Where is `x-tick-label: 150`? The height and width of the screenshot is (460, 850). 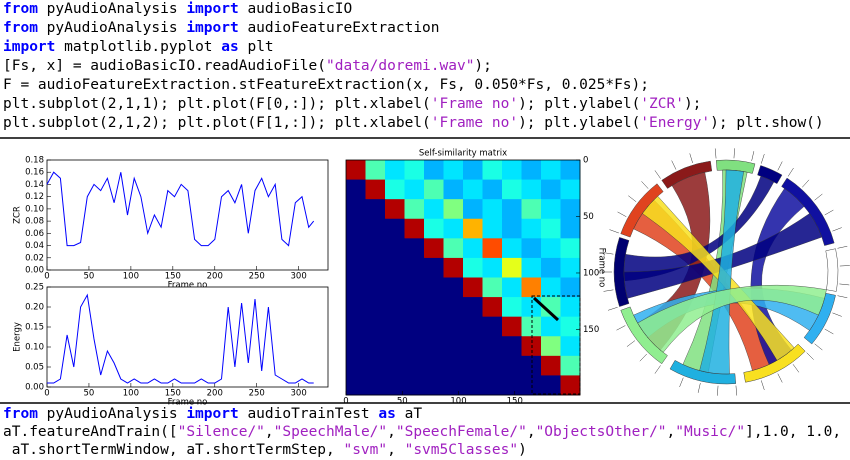 x-tick-label: 150 is located at coordinates (515, 402).